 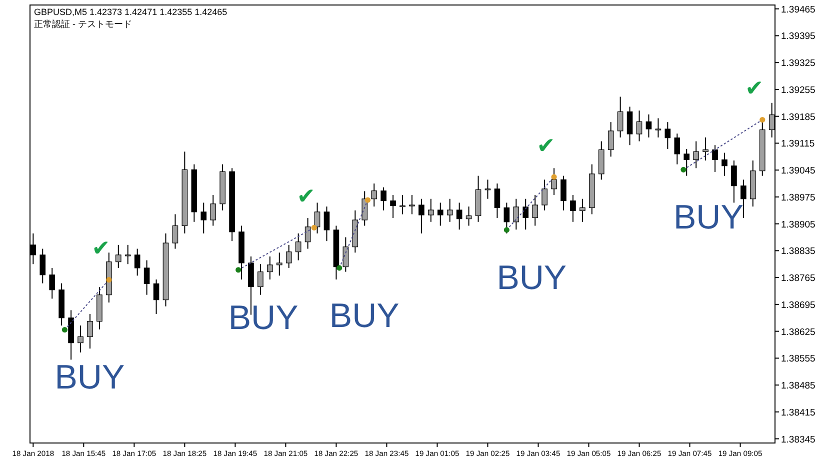 I want to click on y-tick-label: 1.39465, so click(x=798, y=10).